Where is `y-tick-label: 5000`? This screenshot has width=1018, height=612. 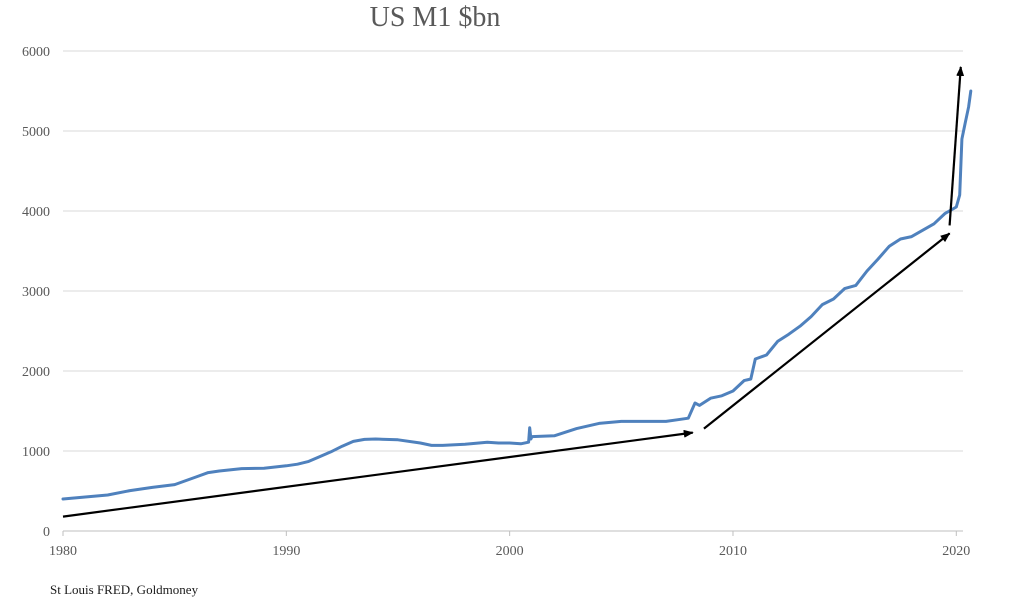
y-tick-label: 5000 is located at coordinates (36, 132).